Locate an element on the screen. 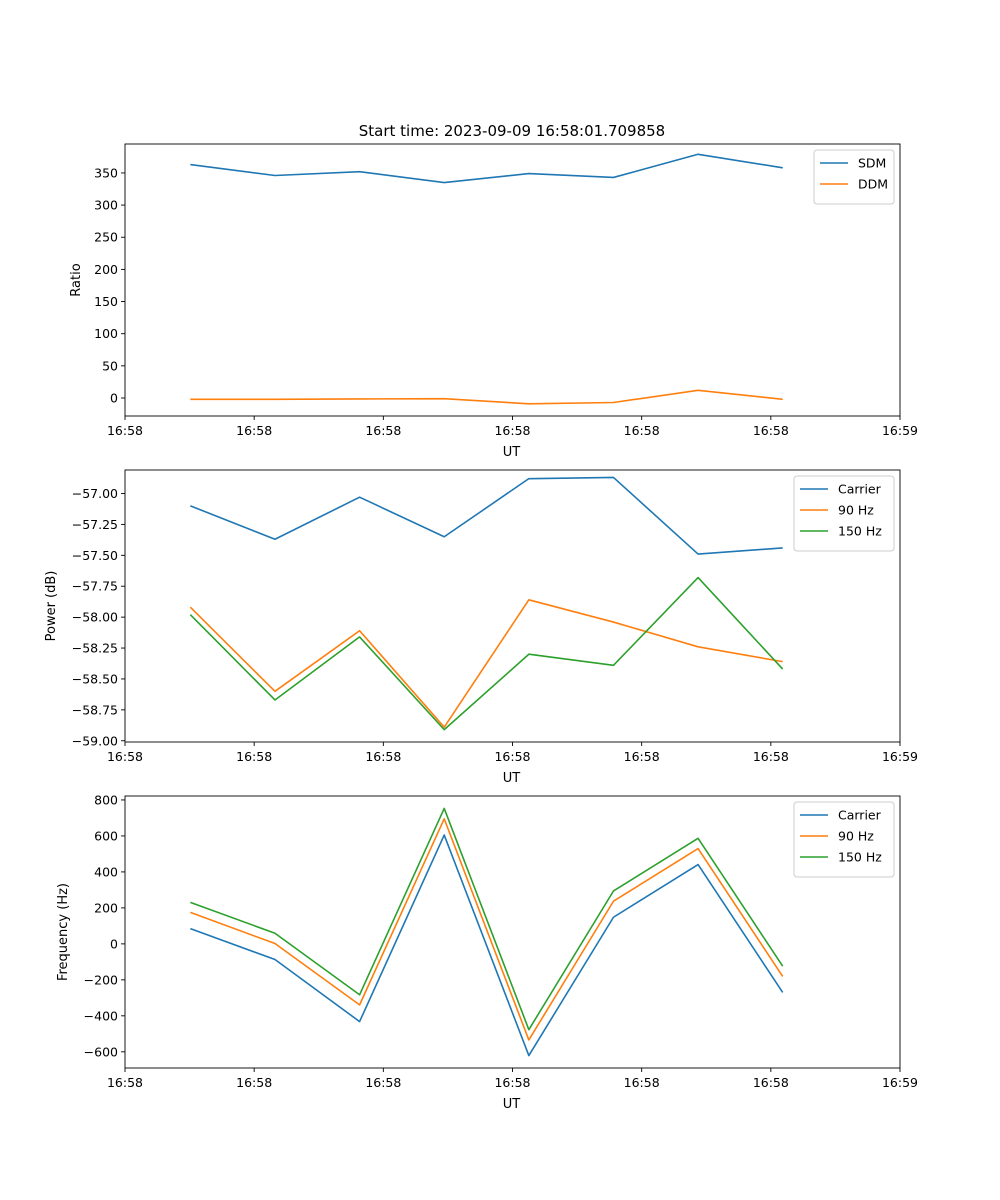 This screenshot has height=1200, width=1000. legend-label: DDM is located at coordinates (873, 184).